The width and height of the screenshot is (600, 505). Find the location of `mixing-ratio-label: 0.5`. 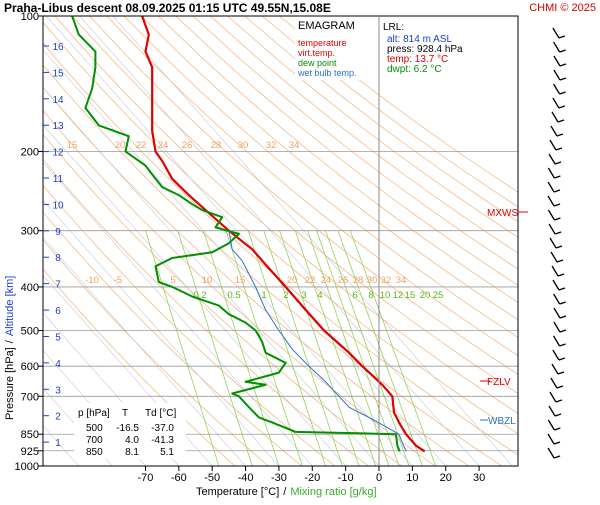

mixing-ratio-label: 0.5 is located at coordinates (233, 295).